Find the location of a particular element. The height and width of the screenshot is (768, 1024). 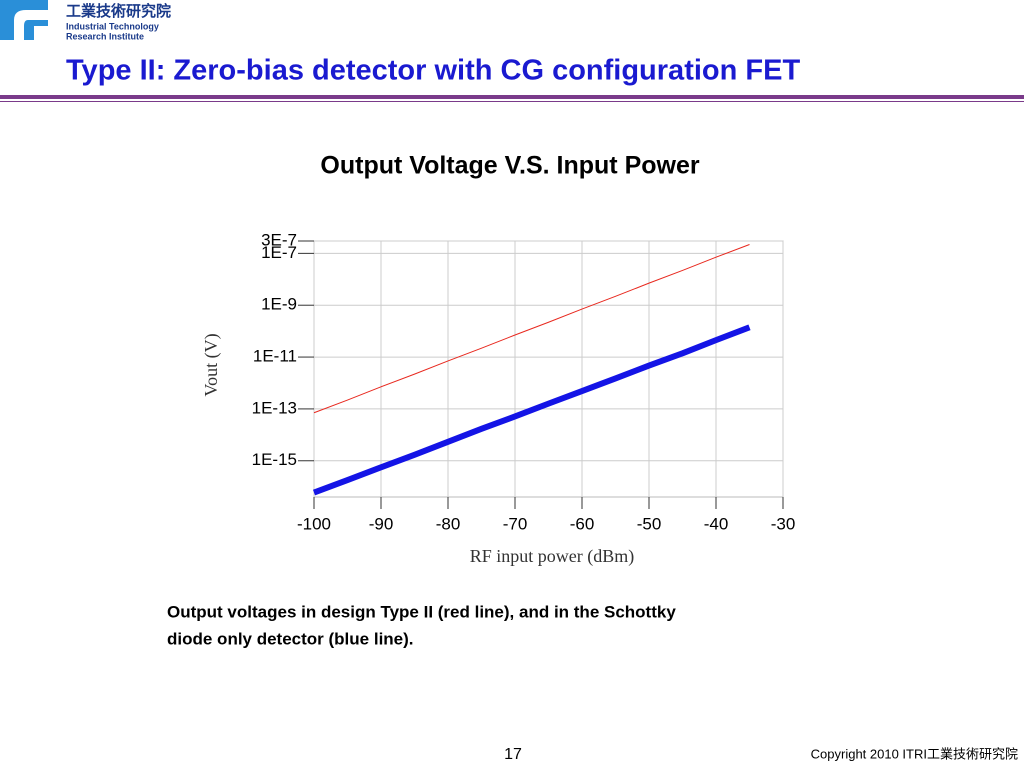

x-tick-label: -60 is located at coordinates (582, 523).